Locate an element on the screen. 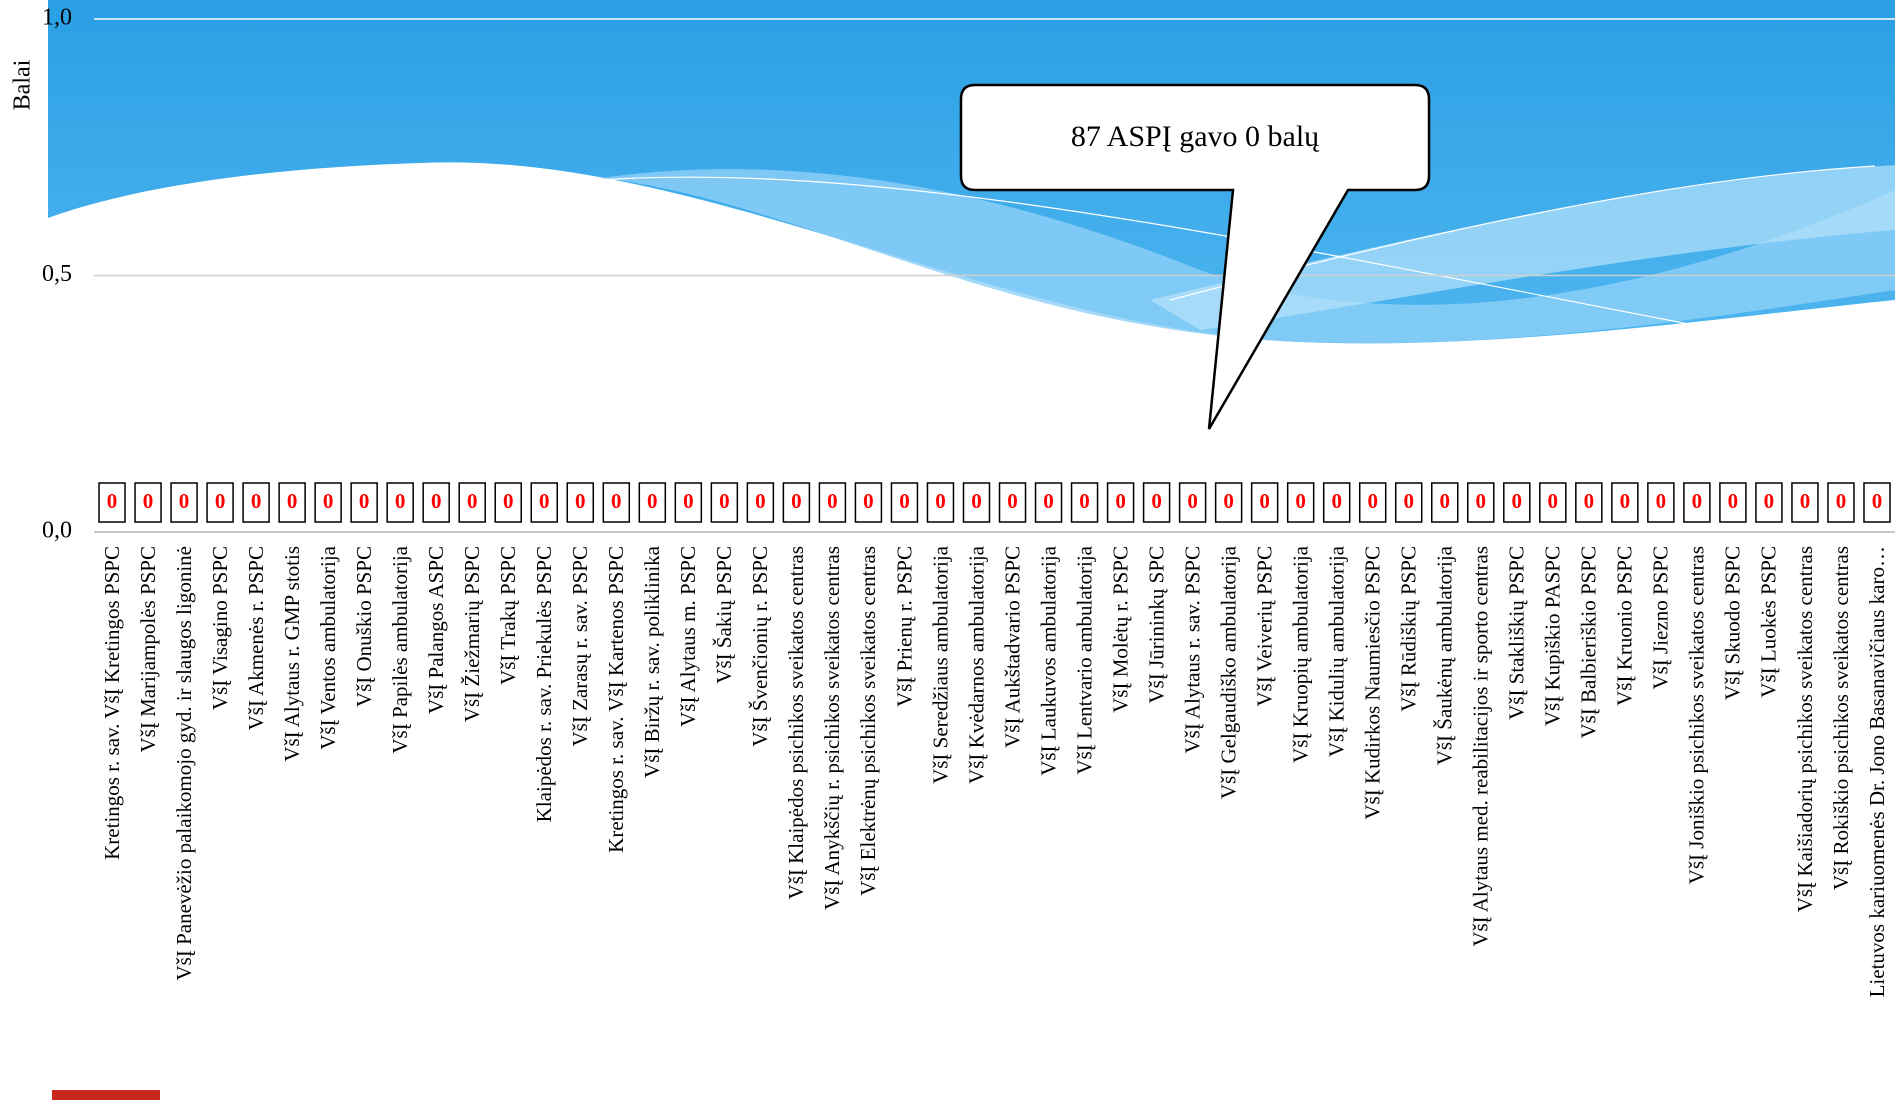  x-tick-label: VšĮ Balbieriškio PSPC is located at coordinates (1589, 642).